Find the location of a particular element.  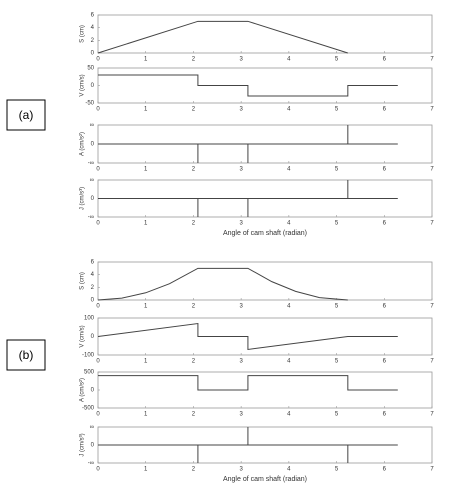

panel-label: (b) is located at coordinates (26, 355).